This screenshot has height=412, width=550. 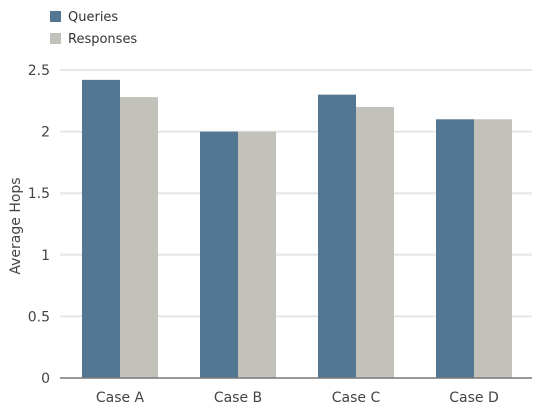 I want to click on x-tick-label: Case C, so click(x=356, y=398).